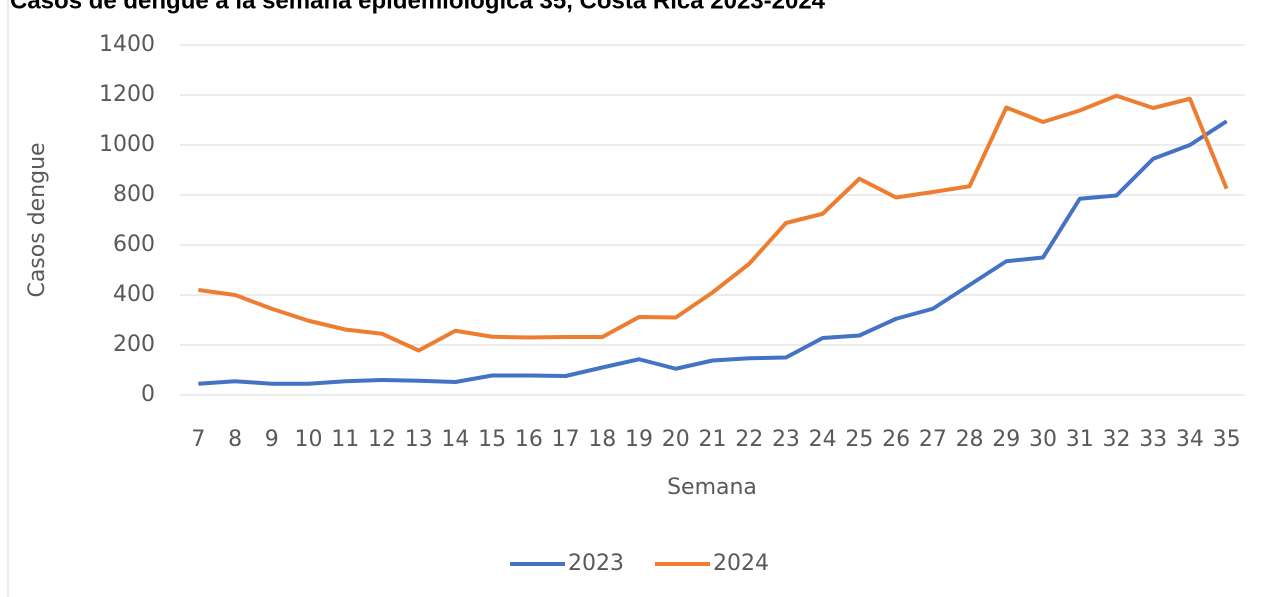 The image size is (1264, 597). What do you see at coordinates (134, 244) in the screenshot?
I see `y-tick-label: 600` at bounding box center [134, 244].